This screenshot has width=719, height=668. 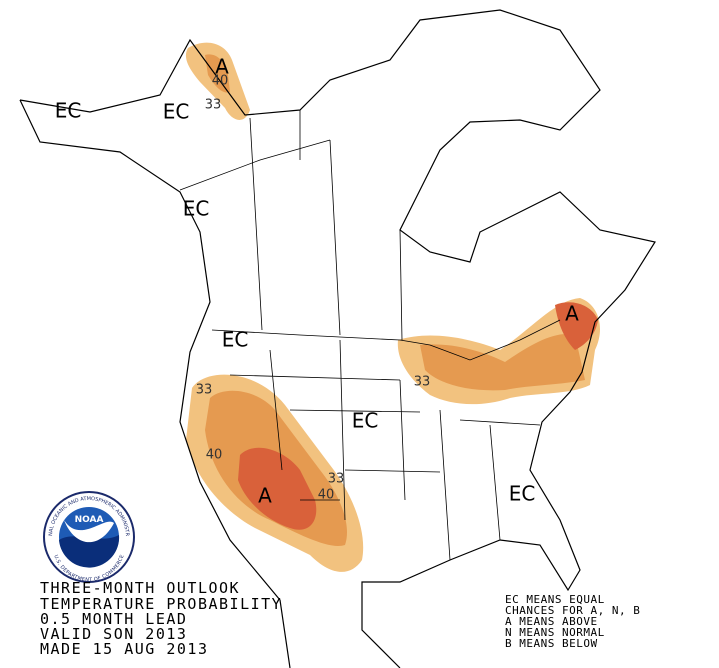 What do you see at coordinates (113, 634) in the screenshot?
I see `title-line: VALID SON 2013` at bounding box center [113, 634].